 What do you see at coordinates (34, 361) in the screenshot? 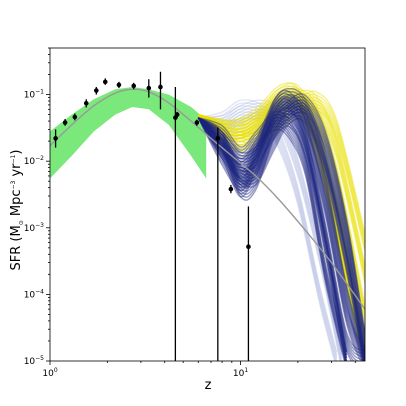
I see `y-tick-label: 10⁻⁵` at bounding box center [34, 361].